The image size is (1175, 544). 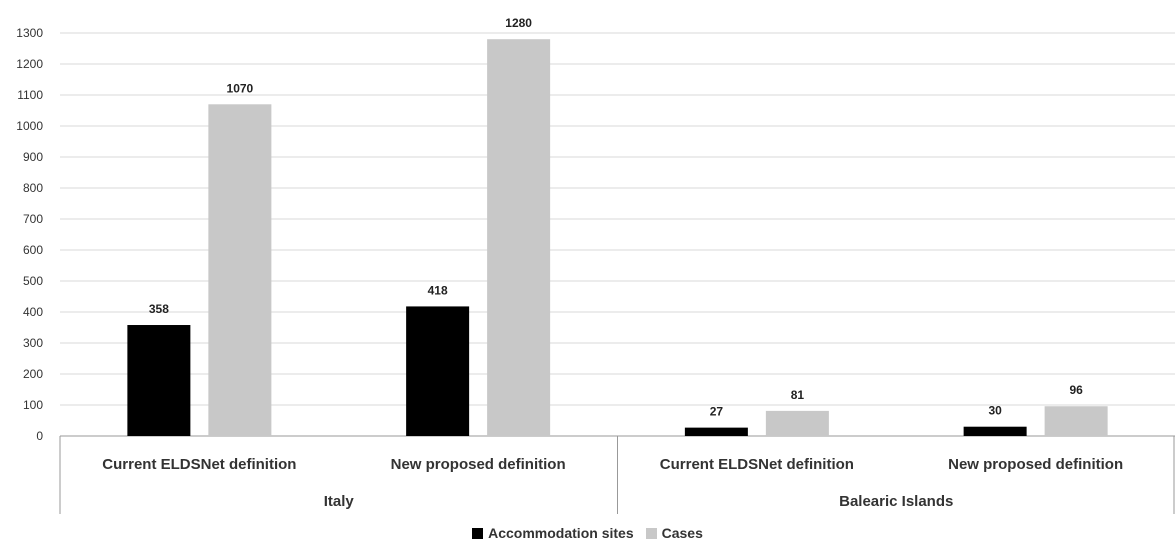 What do you see at coordinates (240, 88) in the screenshot?
I see `data-label: 1070` at bounding box center [240, 88].